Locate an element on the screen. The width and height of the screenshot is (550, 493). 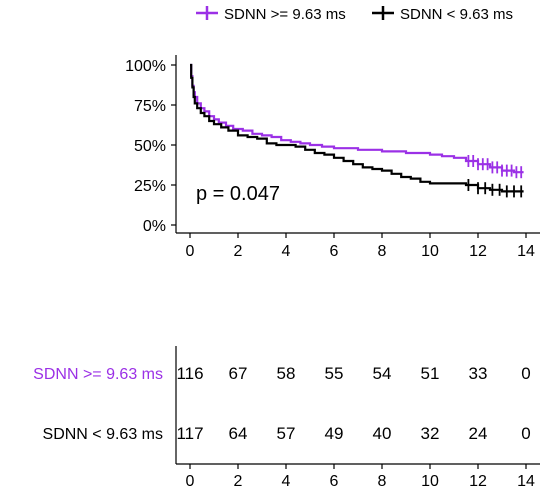
risk-row-label: SDNN >= 9.63 ms is located at coordinates (98, 374).